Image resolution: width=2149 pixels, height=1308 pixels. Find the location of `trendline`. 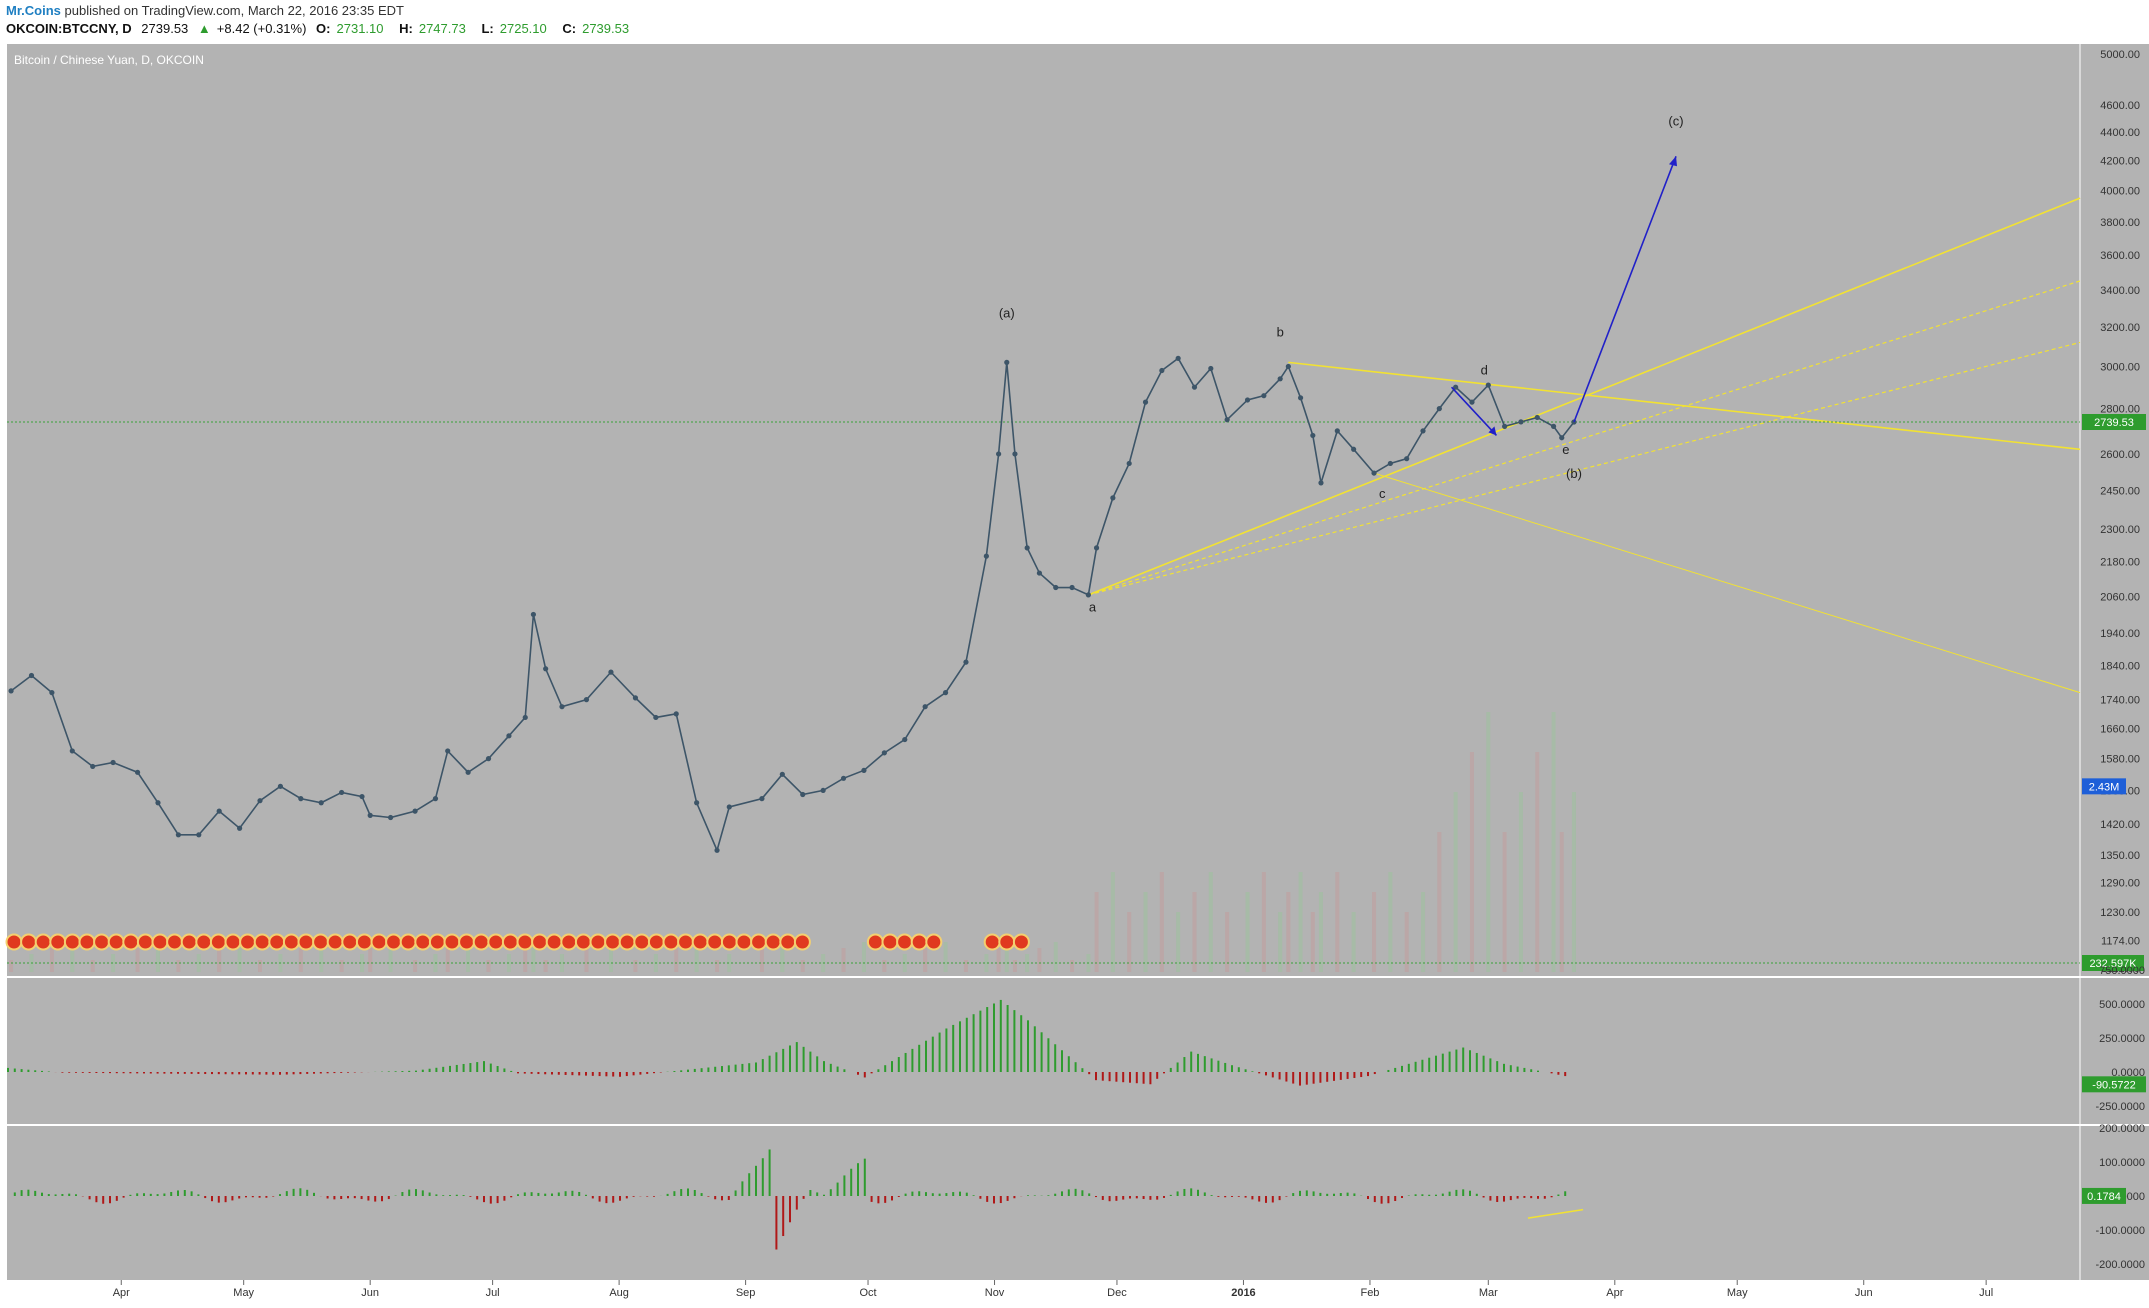

trendline is located at coordinates (1584, 438).